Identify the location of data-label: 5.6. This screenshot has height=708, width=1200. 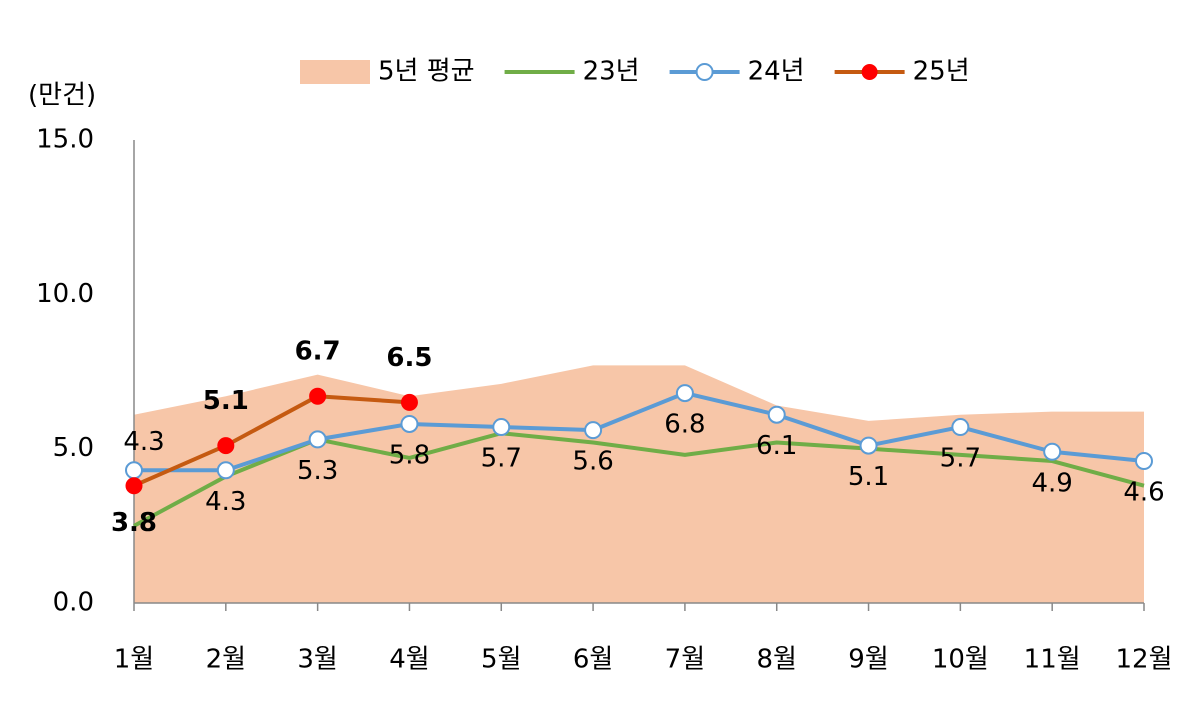
(592, 462).